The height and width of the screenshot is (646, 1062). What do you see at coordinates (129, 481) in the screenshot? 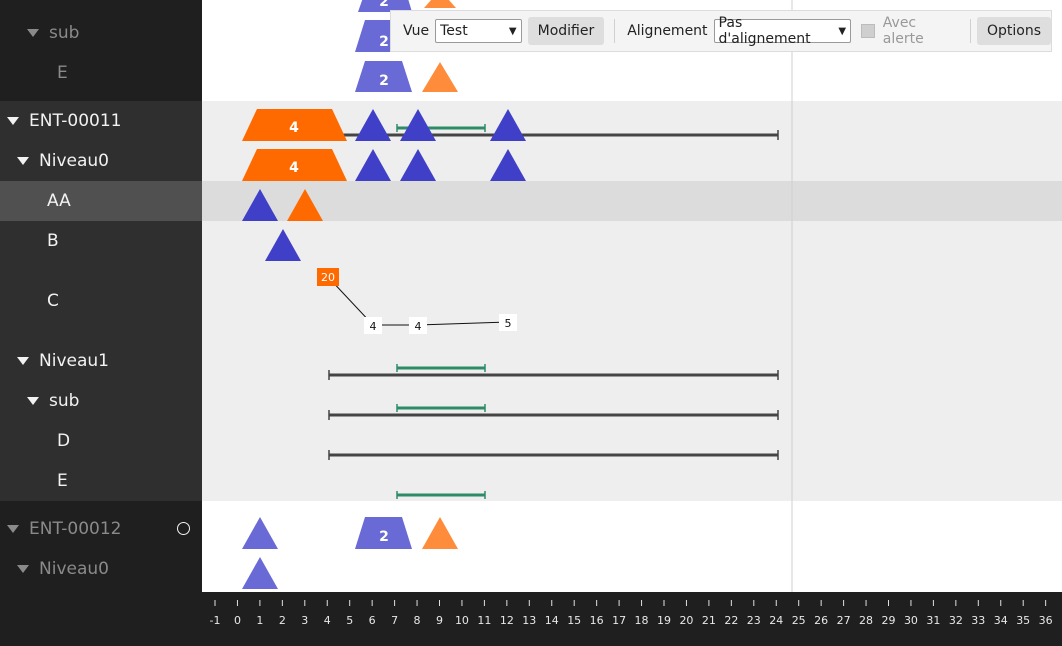
I see `tree-item-e: E` at bounding box center [129, 481].